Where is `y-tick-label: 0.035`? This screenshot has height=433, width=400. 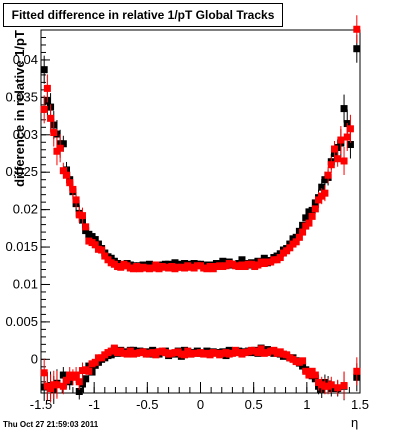
y-tick-label: 0.035 is located at coordinates (21, 96).